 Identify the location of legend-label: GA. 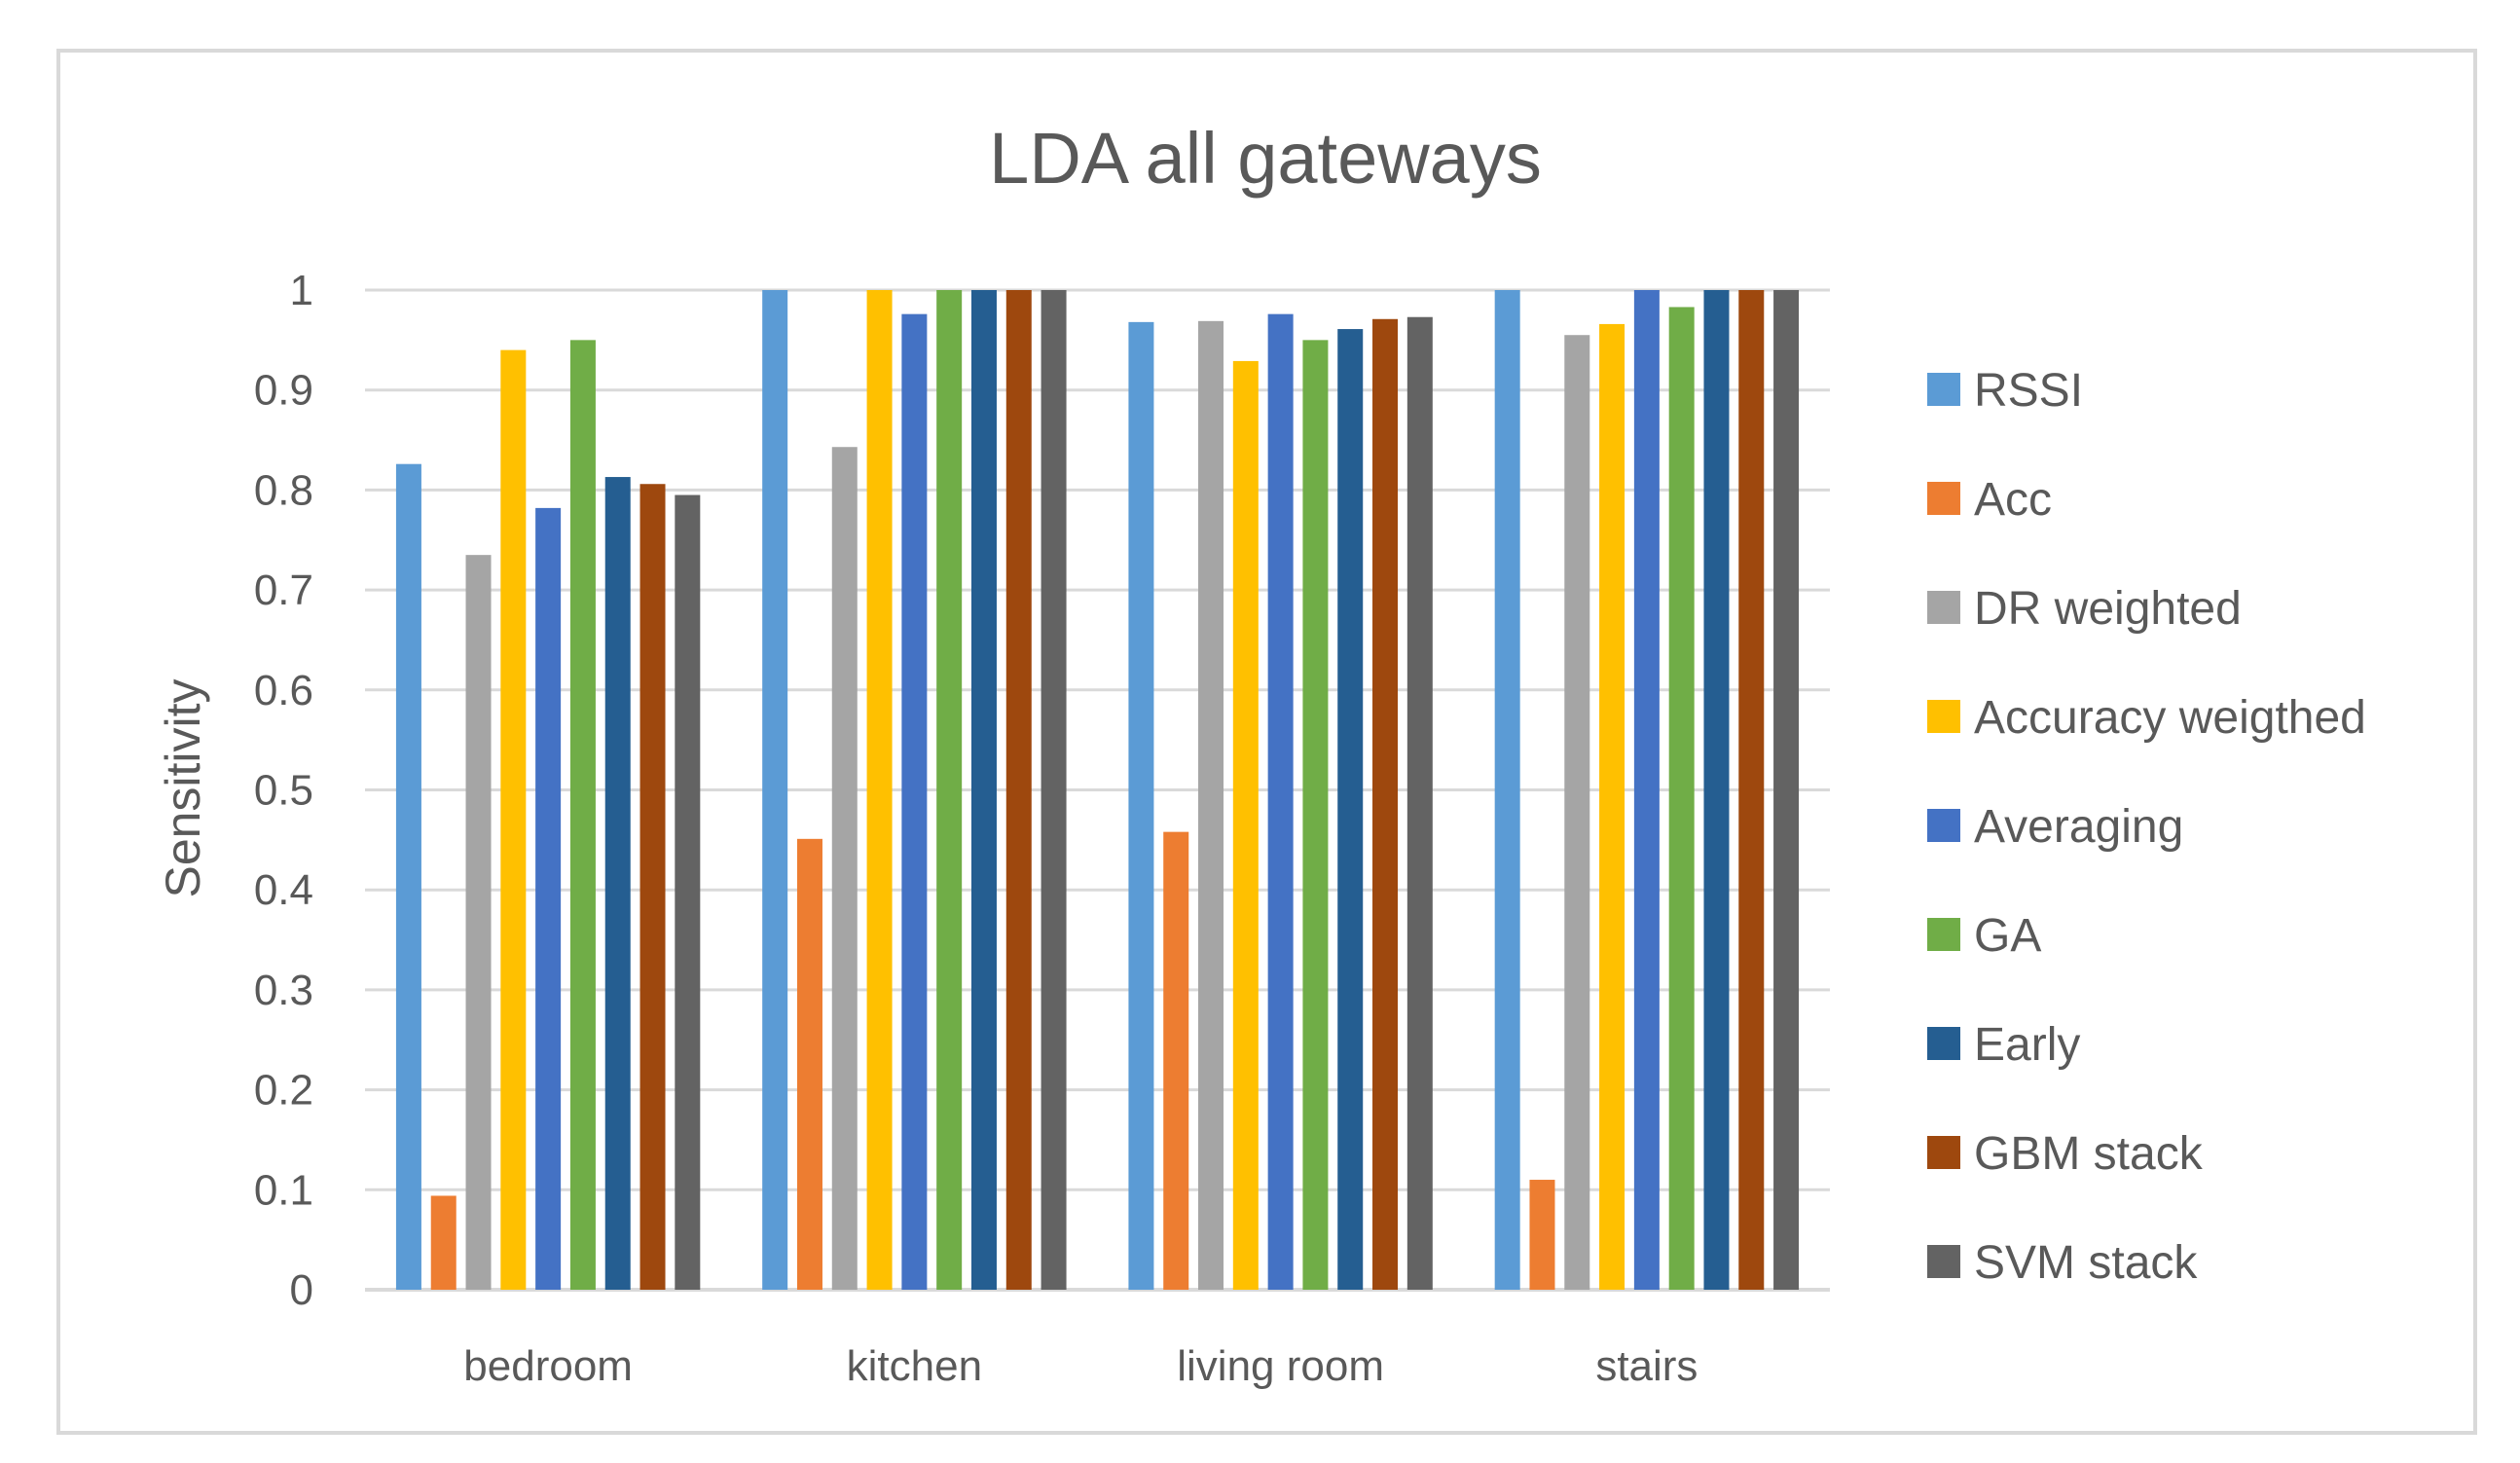
(2007, 936).